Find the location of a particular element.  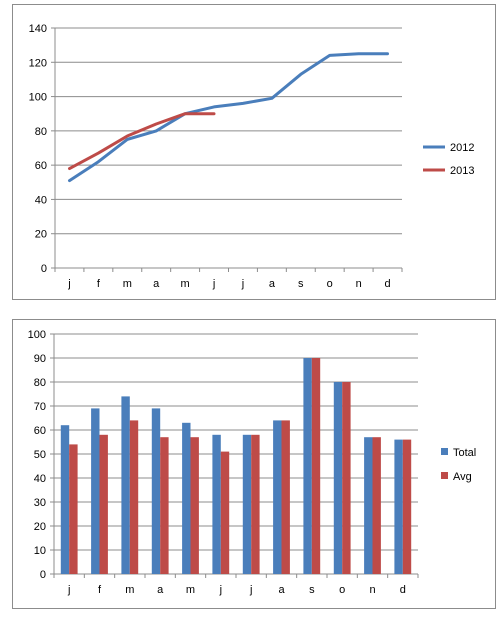

line-y-tick-label: 20 is located at coordinates (41, 235).